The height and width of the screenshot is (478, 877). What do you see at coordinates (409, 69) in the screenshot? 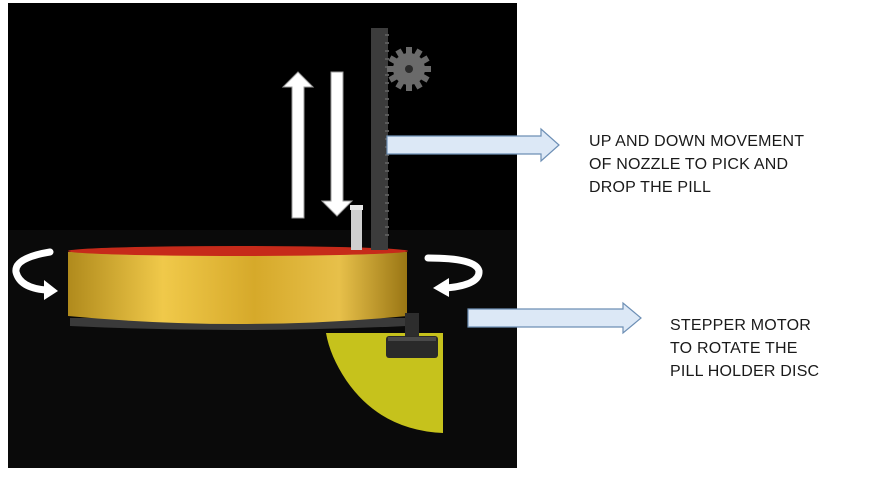
I see `gear-icon` at bounding box center [409, 69].